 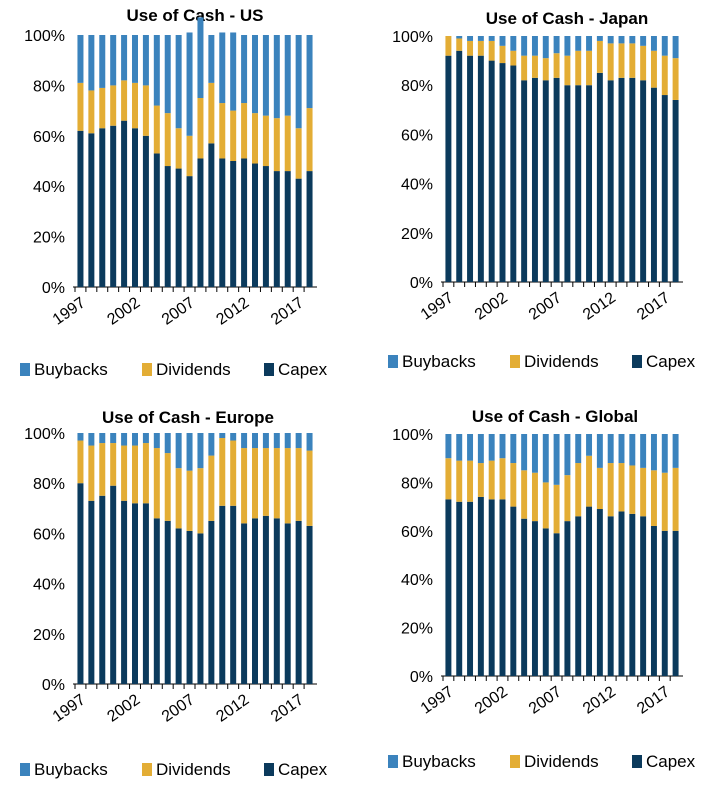 What do you see at coordinates (113, 206) in the screenshot?
I see `bar-segment-capex-2000` at bounding box center [113, 206].